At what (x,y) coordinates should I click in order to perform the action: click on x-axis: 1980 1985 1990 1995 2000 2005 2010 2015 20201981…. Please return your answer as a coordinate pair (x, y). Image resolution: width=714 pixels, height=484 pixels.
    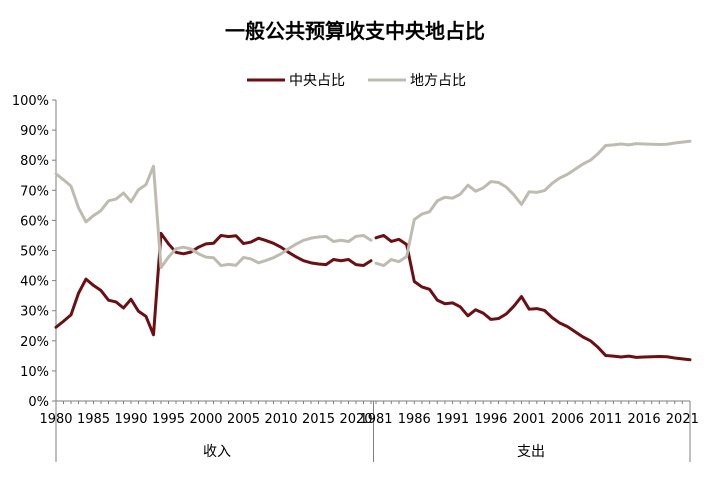
    Looking at the image, I should click on (369, 431).